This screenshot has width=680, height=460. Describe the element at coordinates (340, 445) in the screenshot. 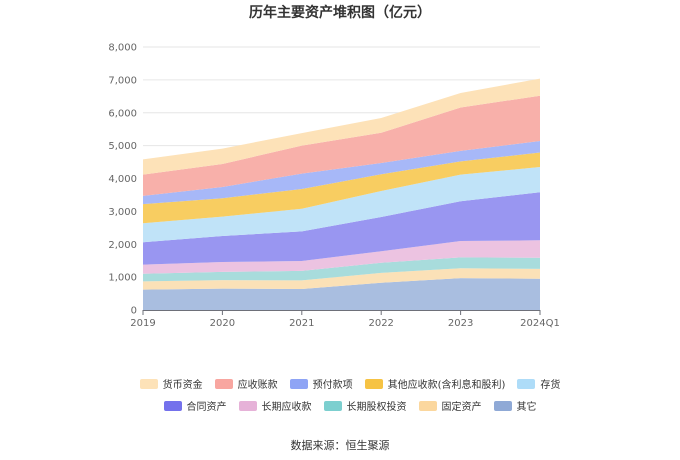

I see `data-source-note: 数据来源：恒生聚源` at that location.